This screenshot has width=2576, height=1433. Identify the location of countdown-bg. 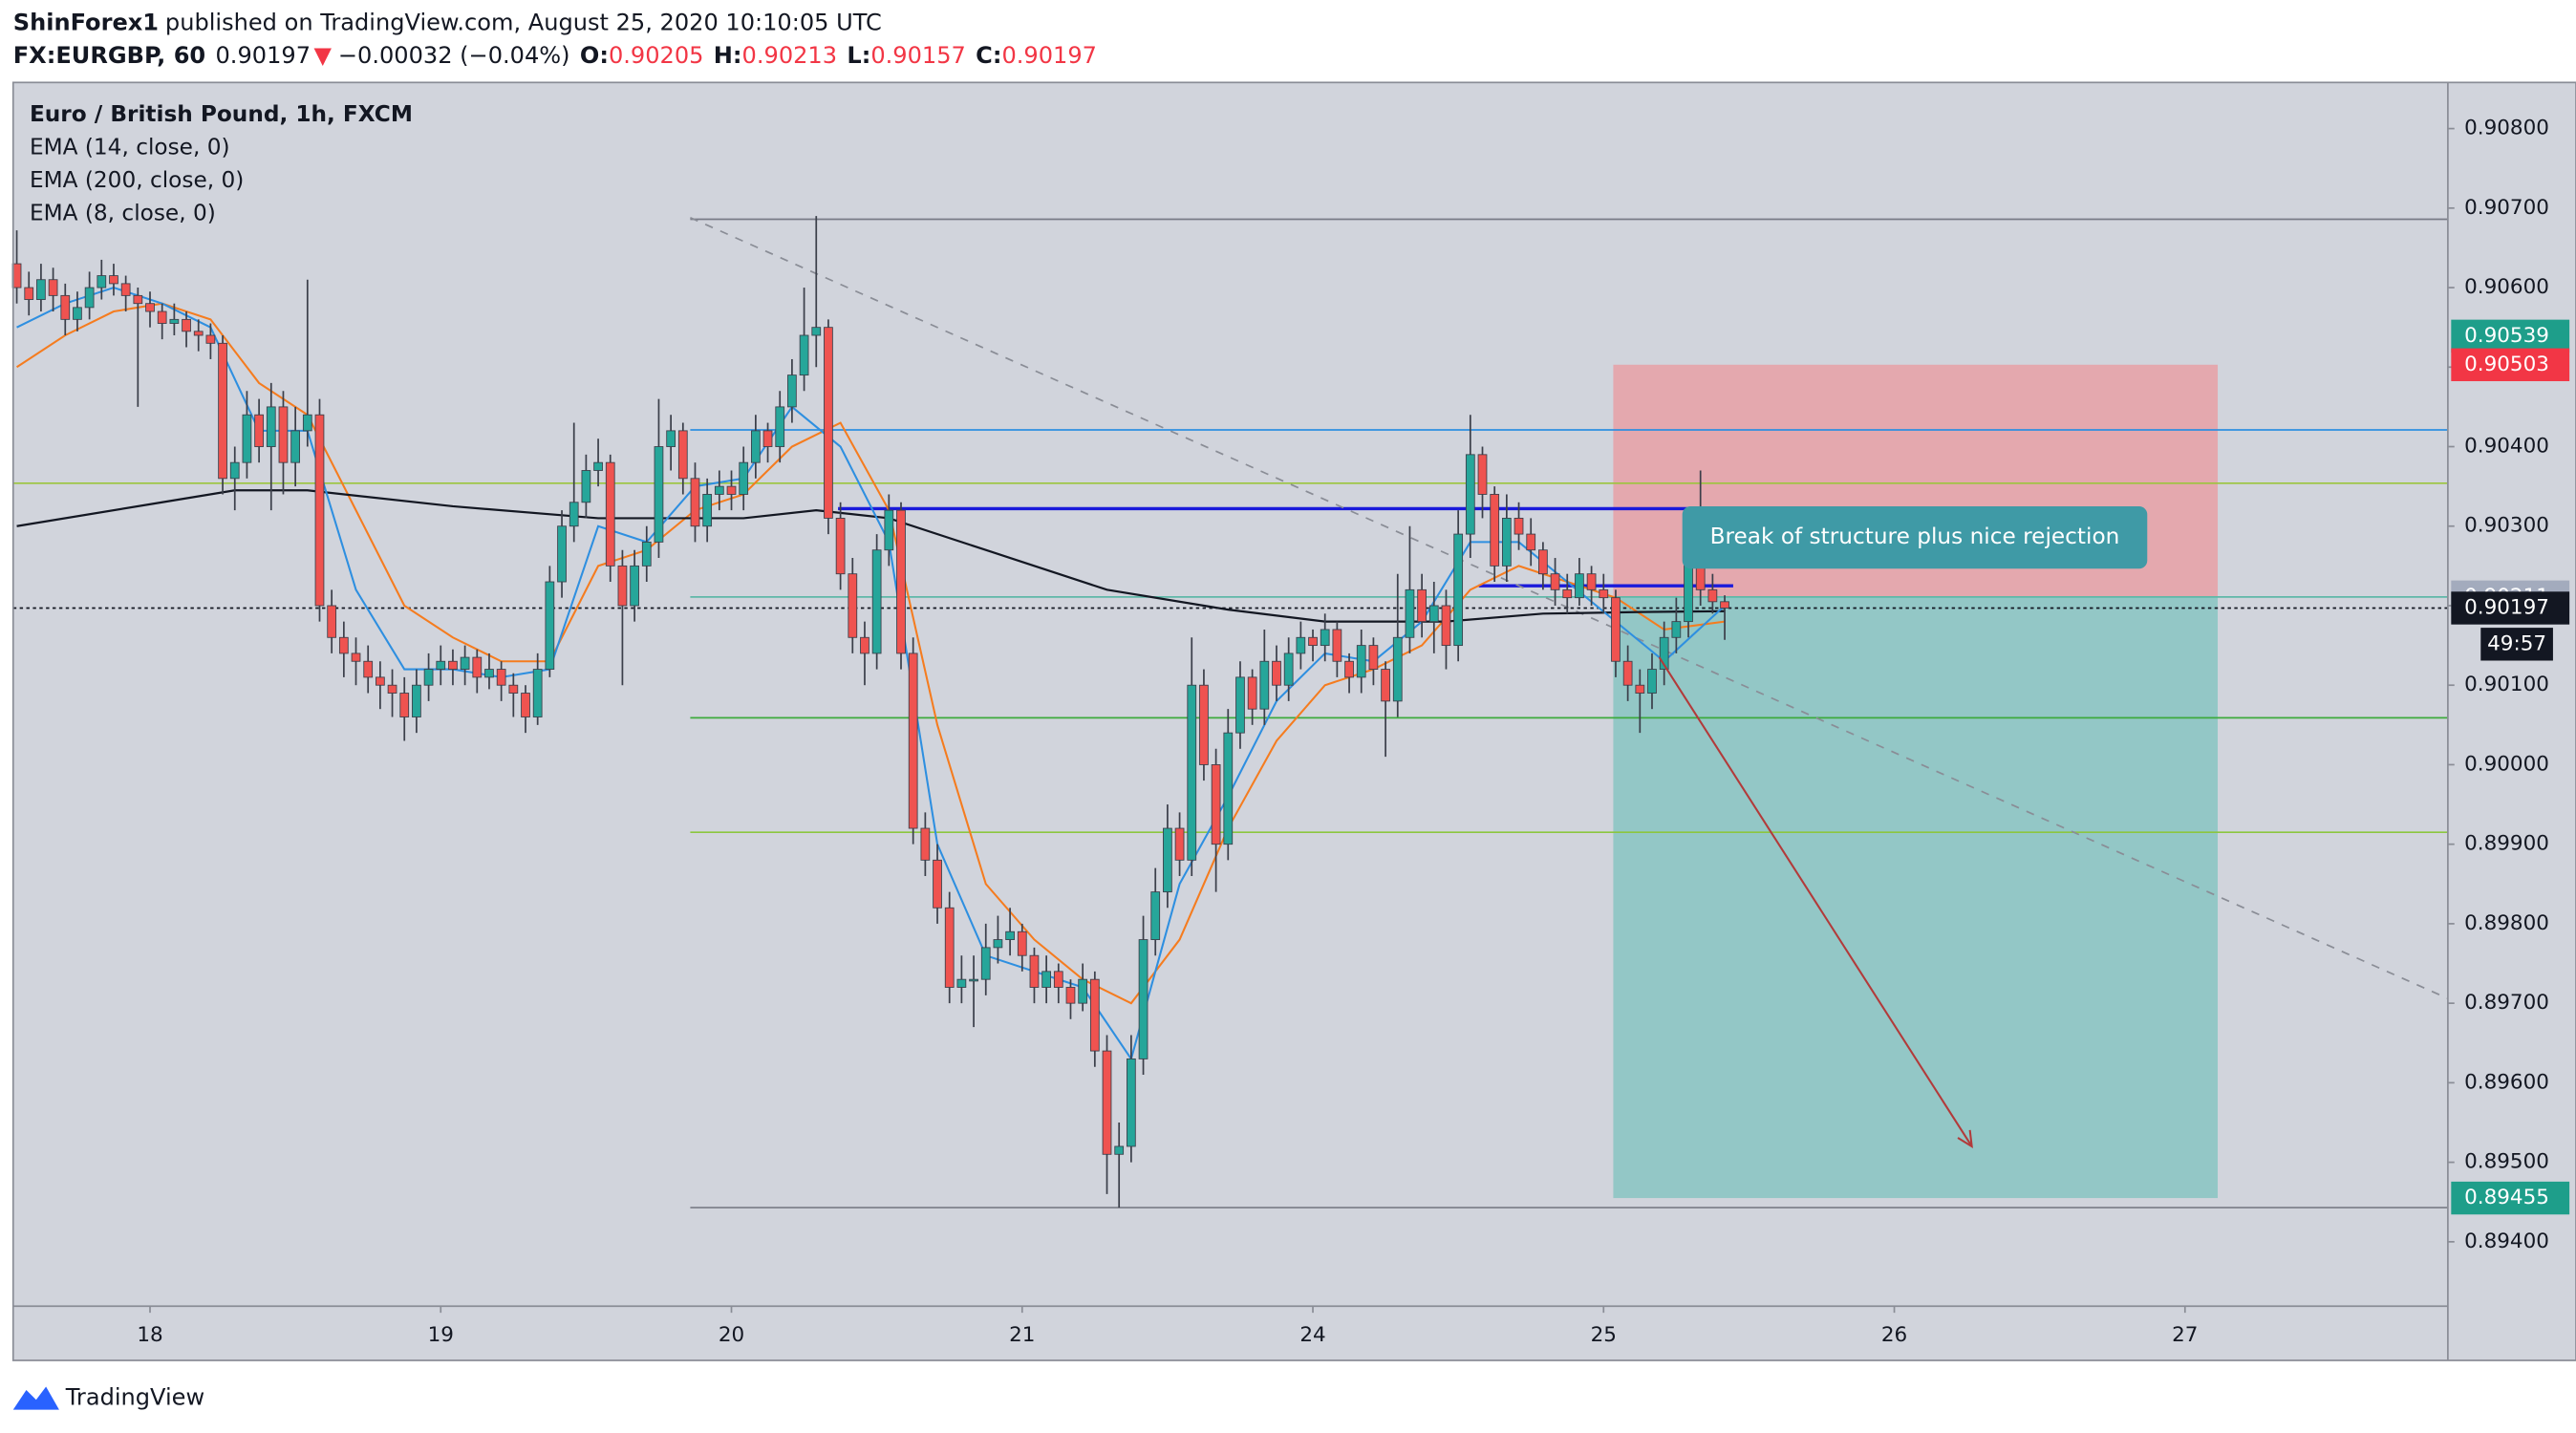
(2516, 645).